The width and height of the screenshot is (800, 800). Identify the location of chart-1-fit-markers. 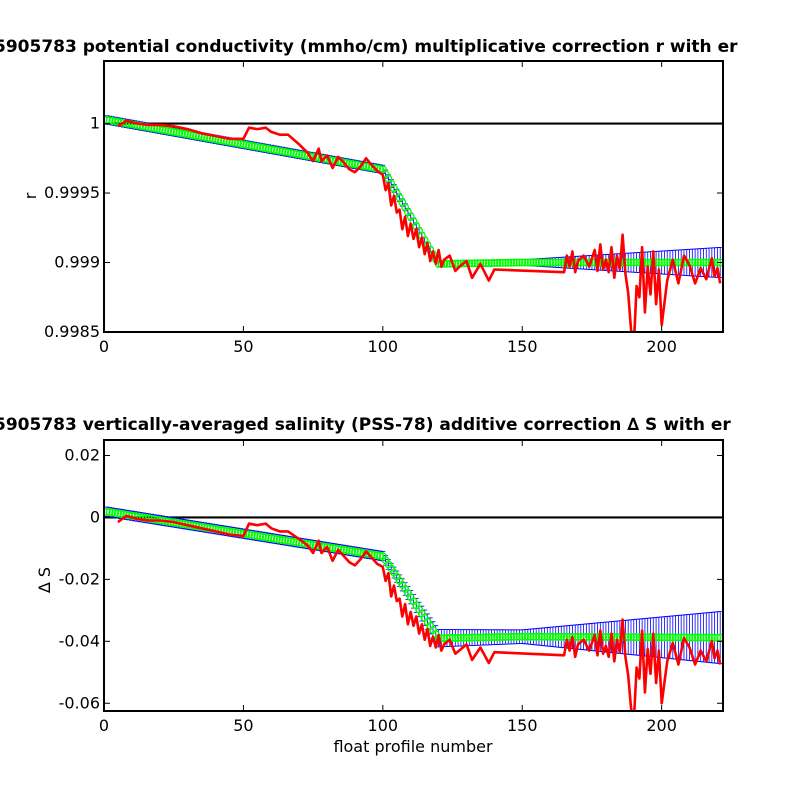
(413, 191).